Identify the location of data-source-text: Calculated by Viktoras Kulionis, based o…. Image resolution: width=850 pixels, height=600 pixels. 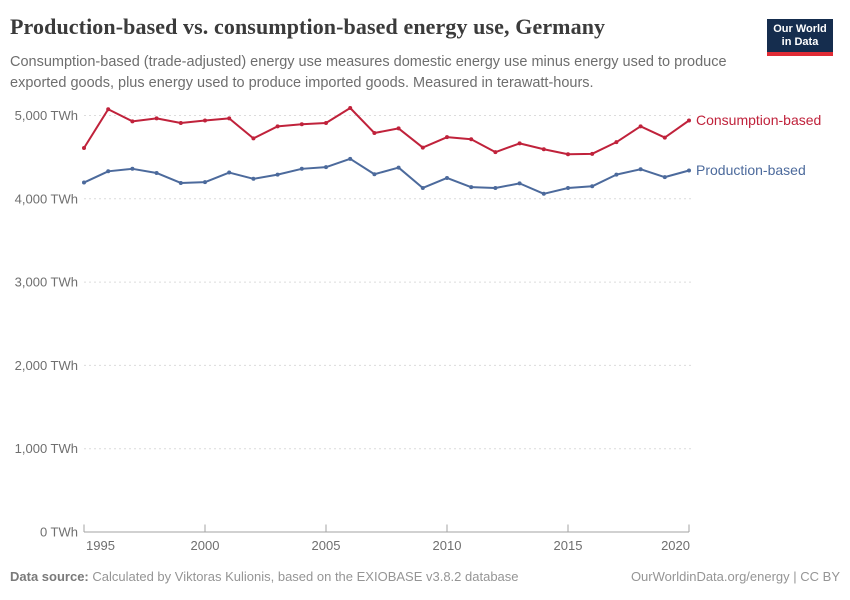
(305, 576).